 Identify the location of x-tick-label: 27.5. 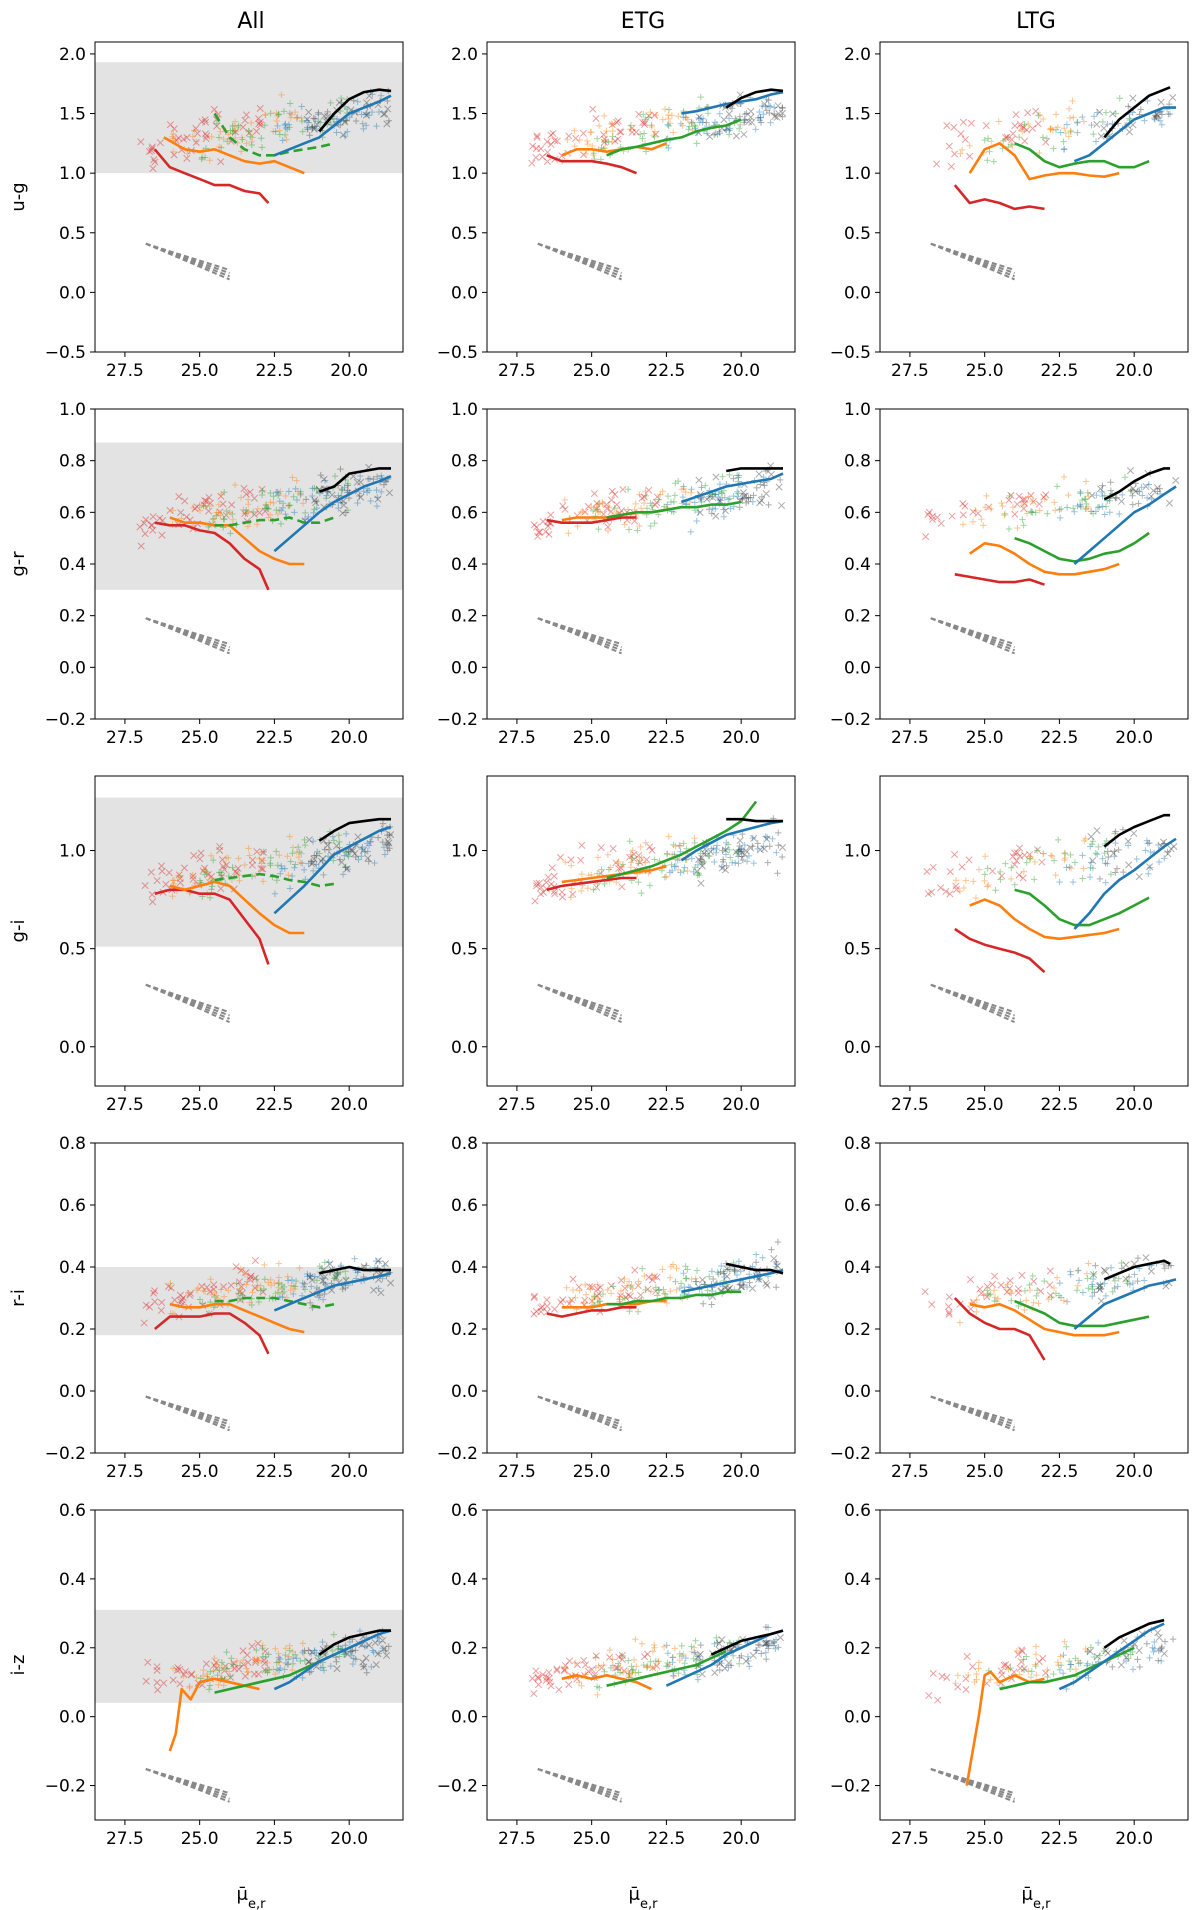
(517, 1472).